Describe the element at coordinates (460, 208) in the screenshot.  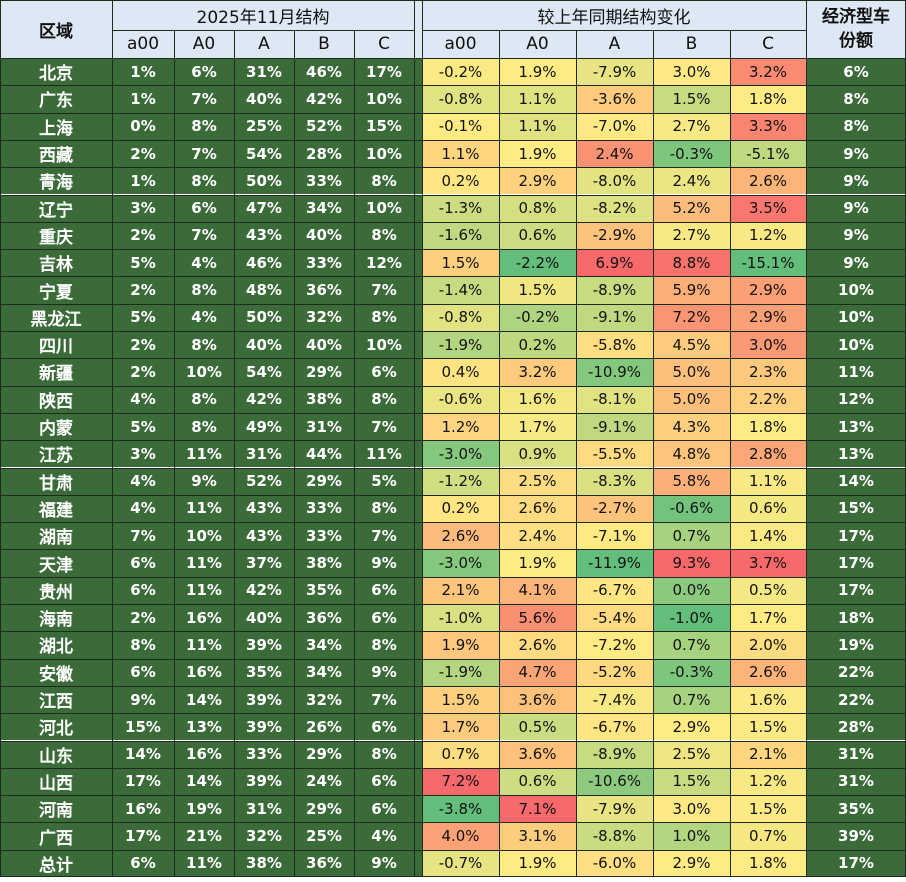
I see `change-cell: -1.3%` at that location.